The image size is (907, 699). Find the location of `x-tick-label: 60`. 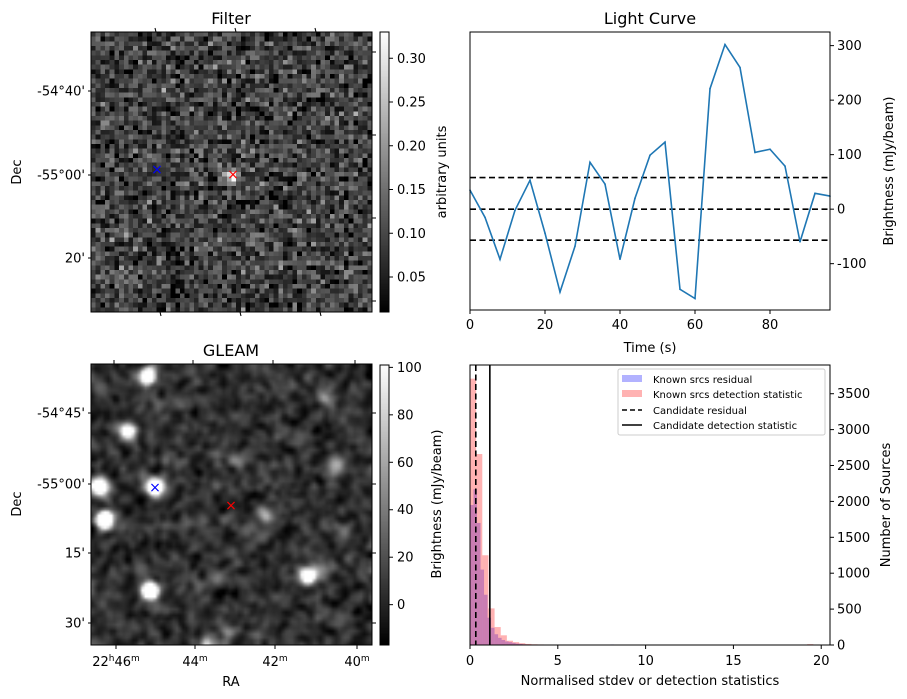

x-tick-label: 60 is located at coordinates (695, 325).